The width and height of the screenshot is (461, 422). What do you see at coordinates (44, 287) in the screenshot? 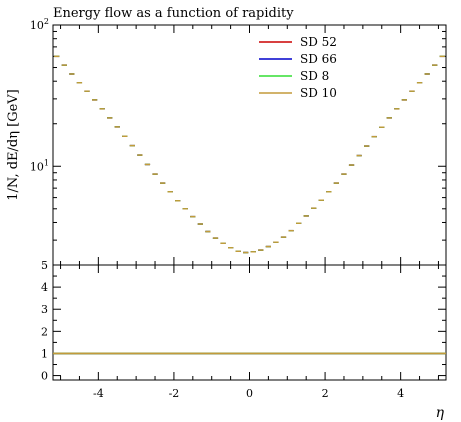
I see `ratio-y-tick-label: 4` at bounding box center [44, 287].